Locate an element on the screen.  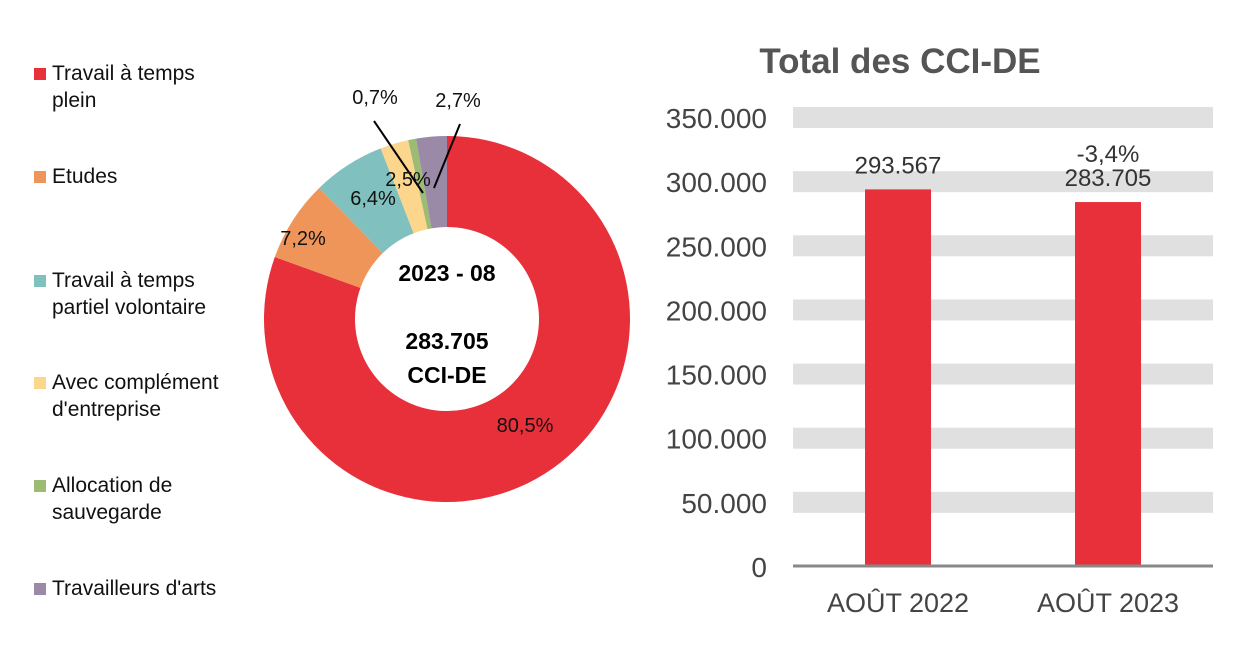
y-tick-label: 300.000 is located at coordinates (716, 182).